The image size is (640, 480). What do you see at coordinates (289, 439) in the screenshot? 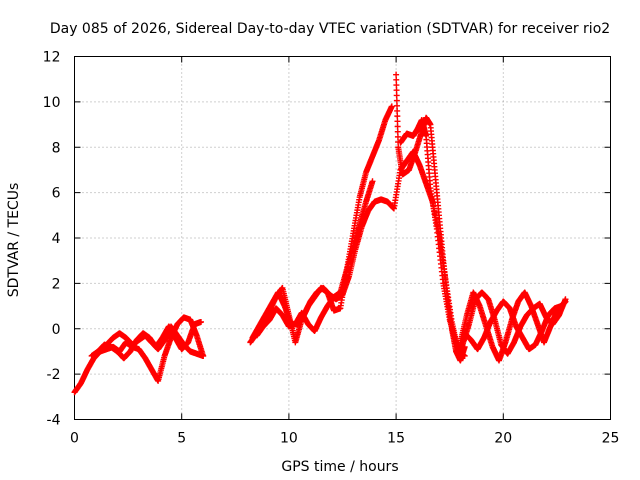
I see `x-tick-label: 10` at bounding box center [289, 439].